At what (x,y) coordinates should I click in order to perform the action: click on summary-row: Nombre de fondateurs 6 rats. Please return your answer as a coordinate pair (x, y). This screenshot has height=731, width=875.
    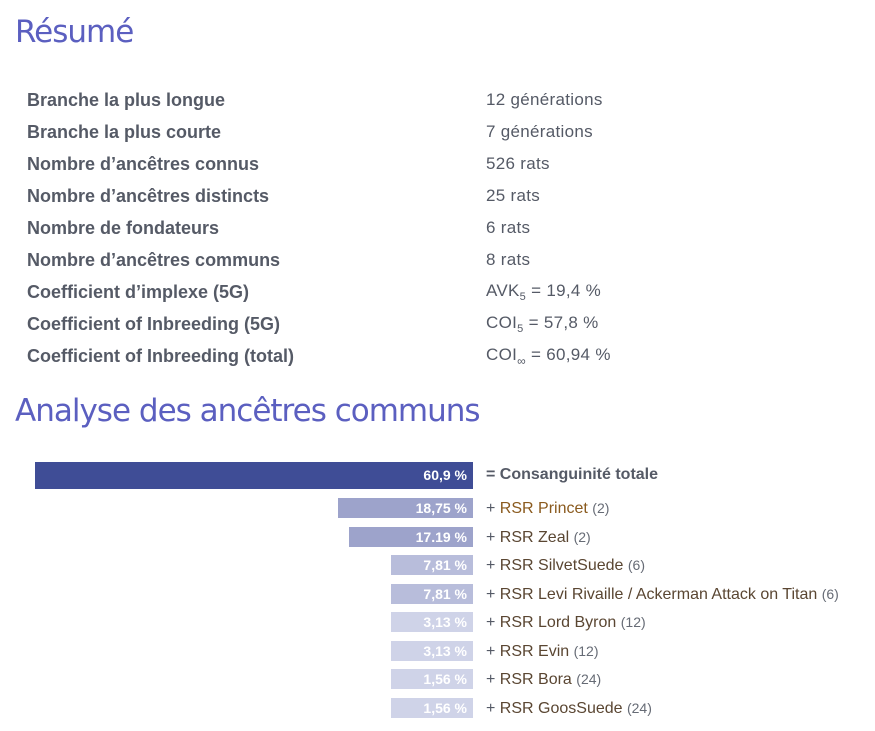
    Looking at the image, I should click on (437, 228).